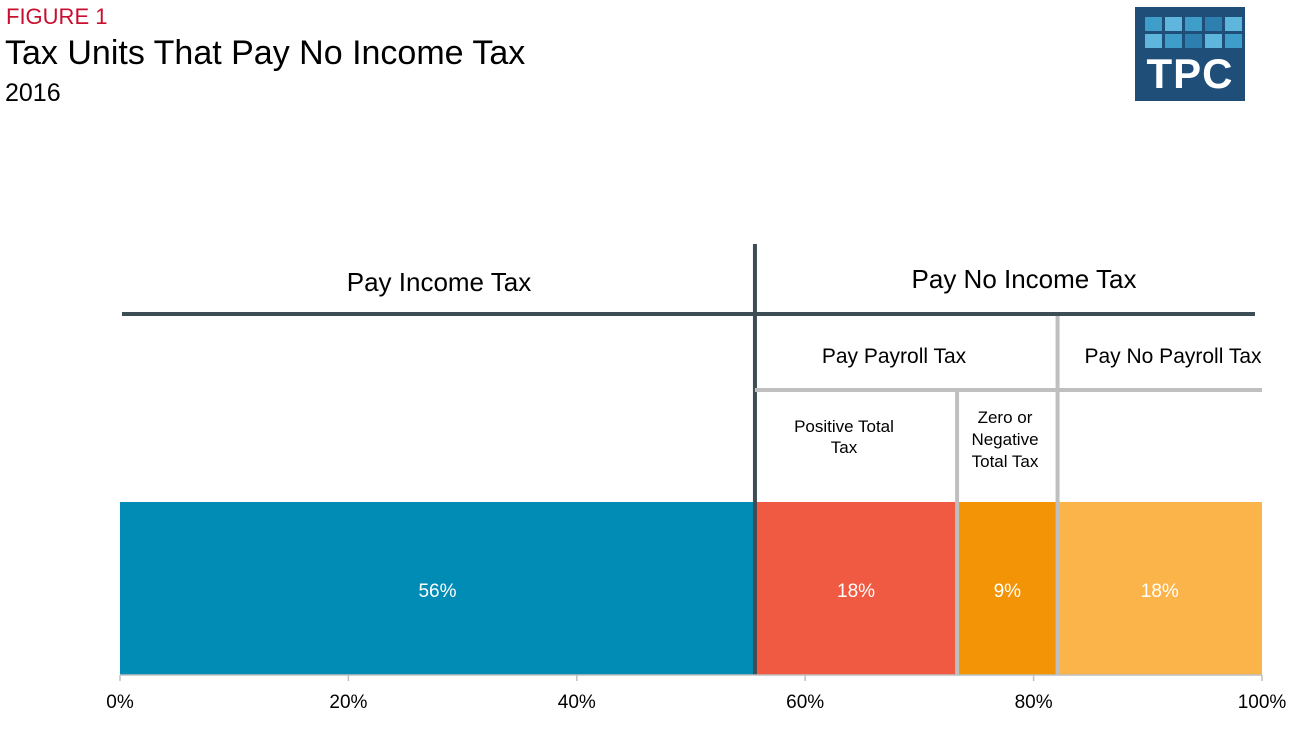 This screenshot has height=755, width=1300. Describe the element at coordinates (57, 16) in the screenshot. I see `figure-label: FIGURE 1` at that location.